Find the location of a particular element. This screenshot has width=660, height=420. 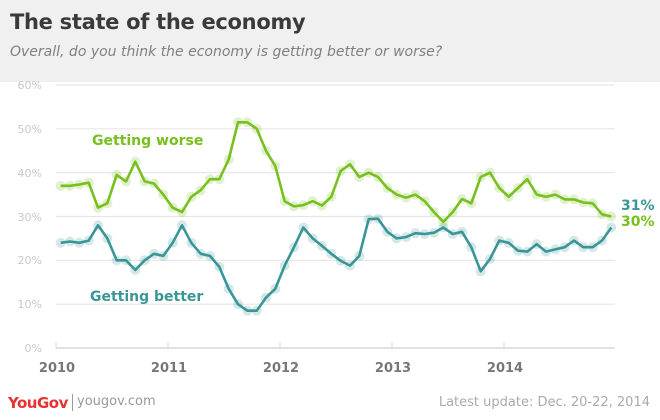

x-tick-label: 2010 is located at coordinates (57, 368).